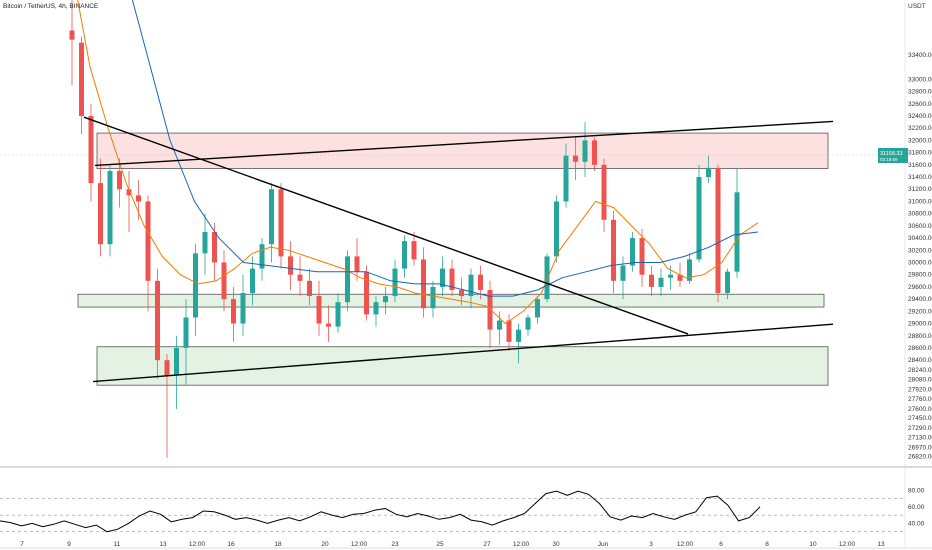  I want to click on price-tick-label: 27450.00, so click(920, 418).